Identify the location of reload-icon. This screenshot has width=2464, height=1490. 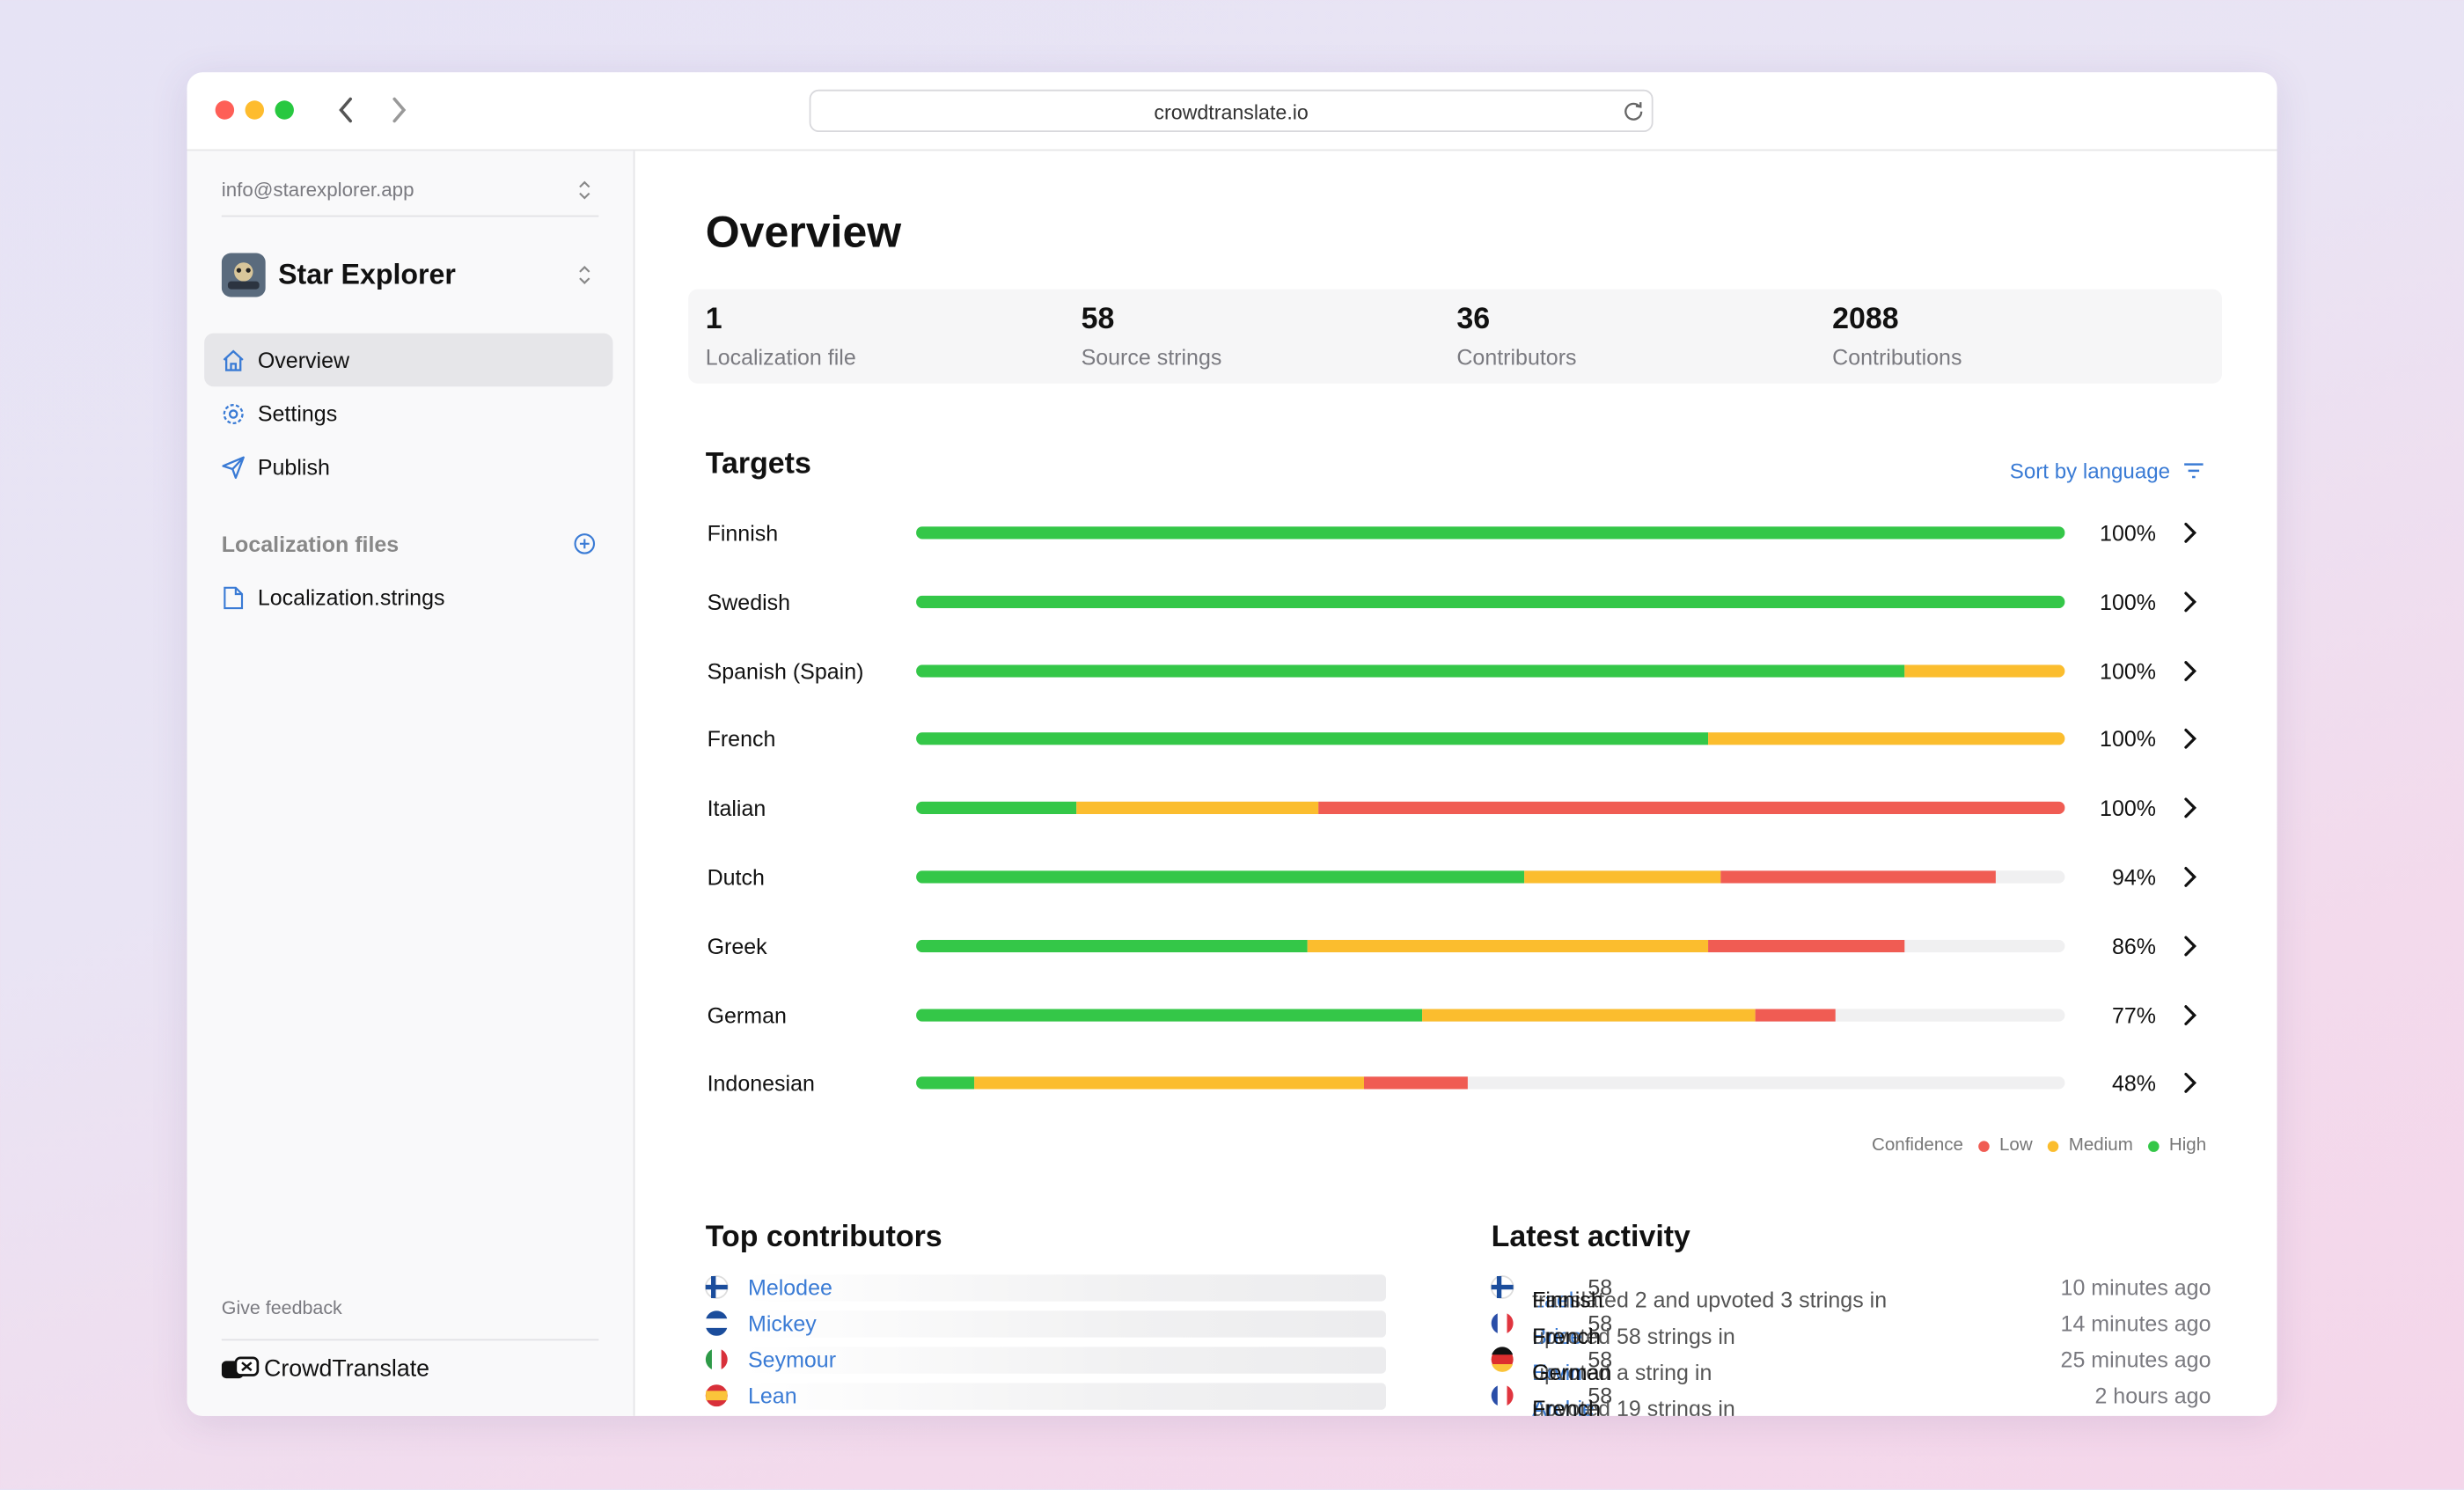
(1634, 111).